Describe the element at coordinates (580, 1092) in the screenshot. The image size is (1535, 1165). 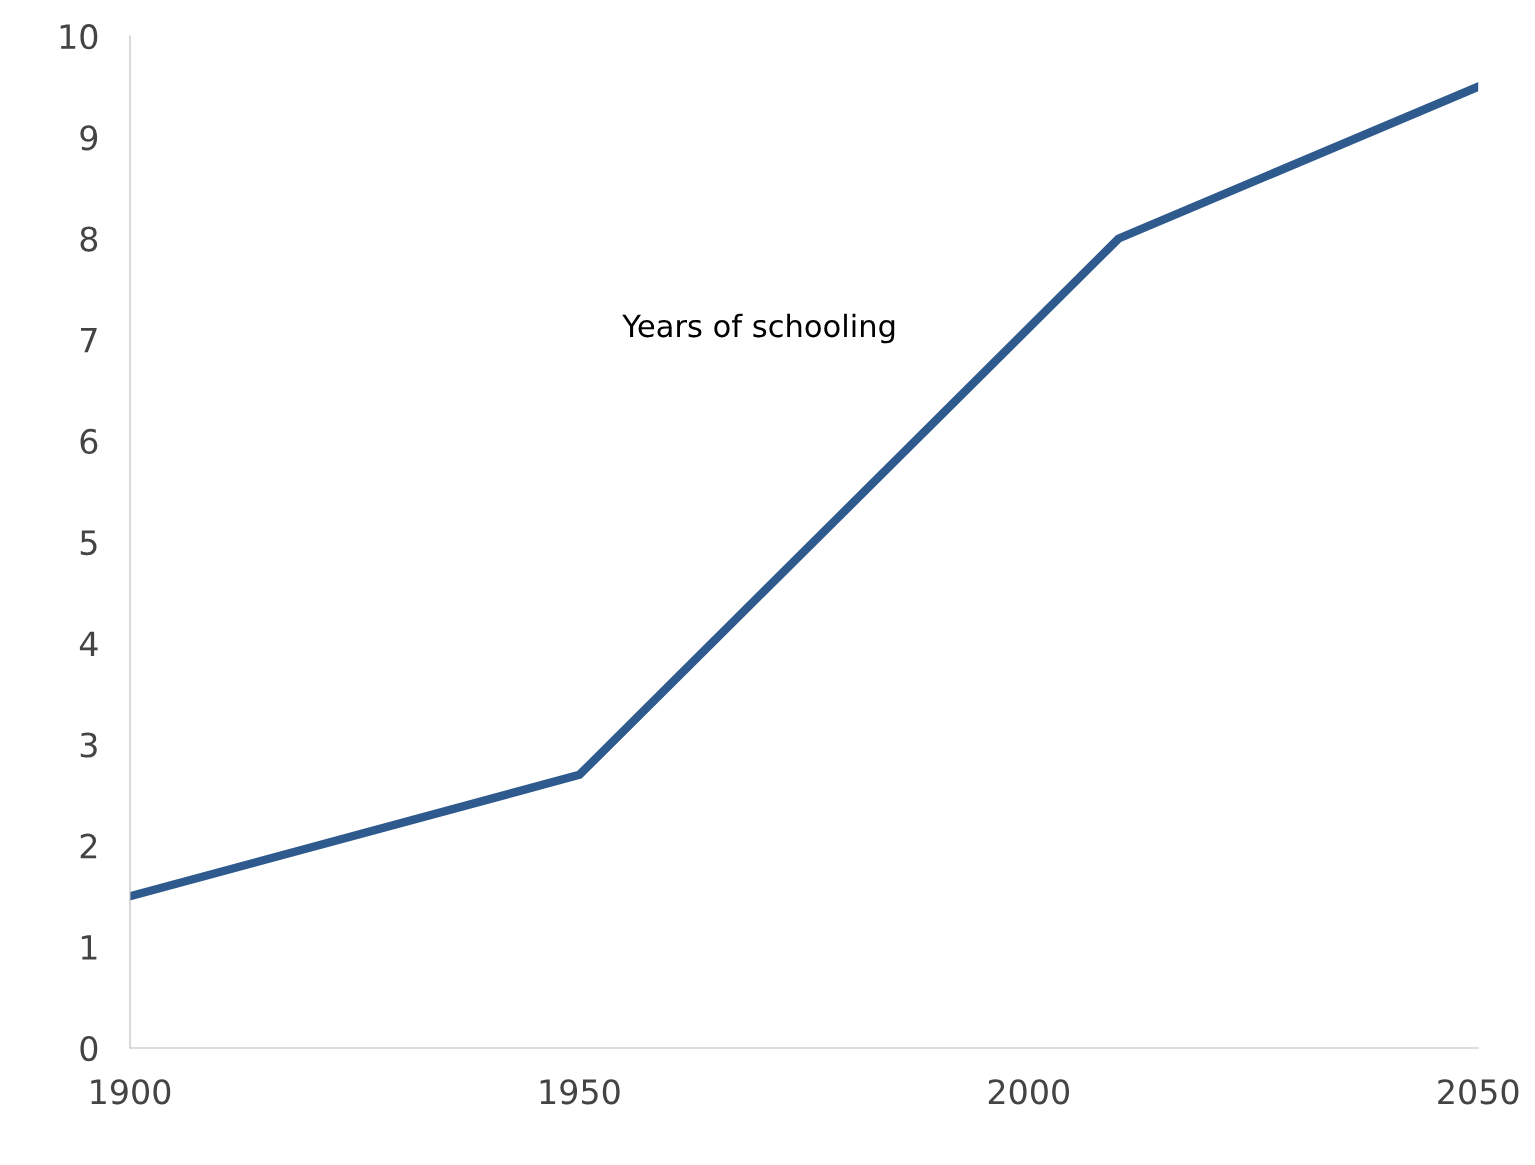
I see `x-tick-label: 1950` at that location.